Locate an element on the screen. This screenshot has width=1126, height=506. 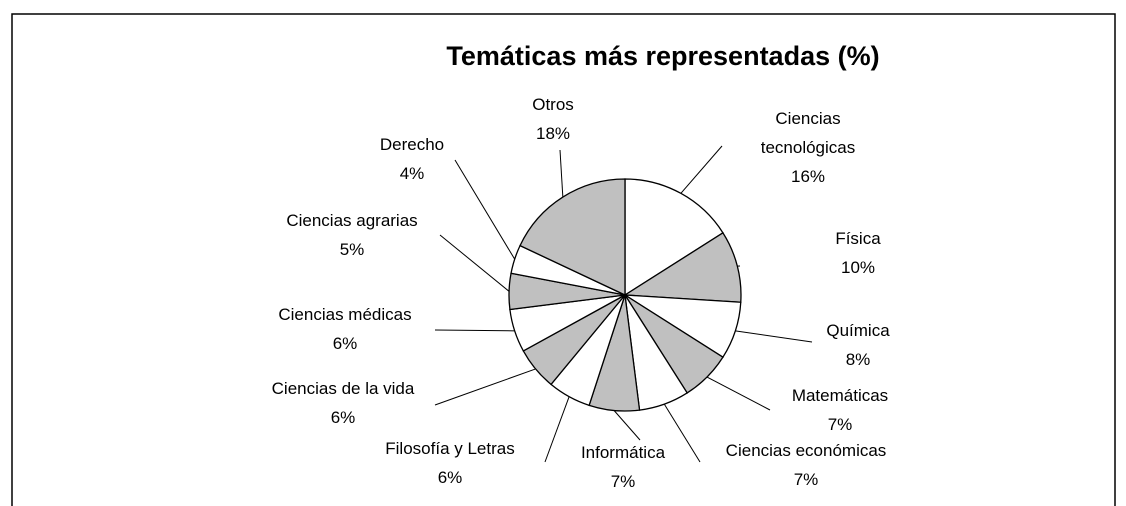
slice-value: 4% is located at coordinates (412, 173).